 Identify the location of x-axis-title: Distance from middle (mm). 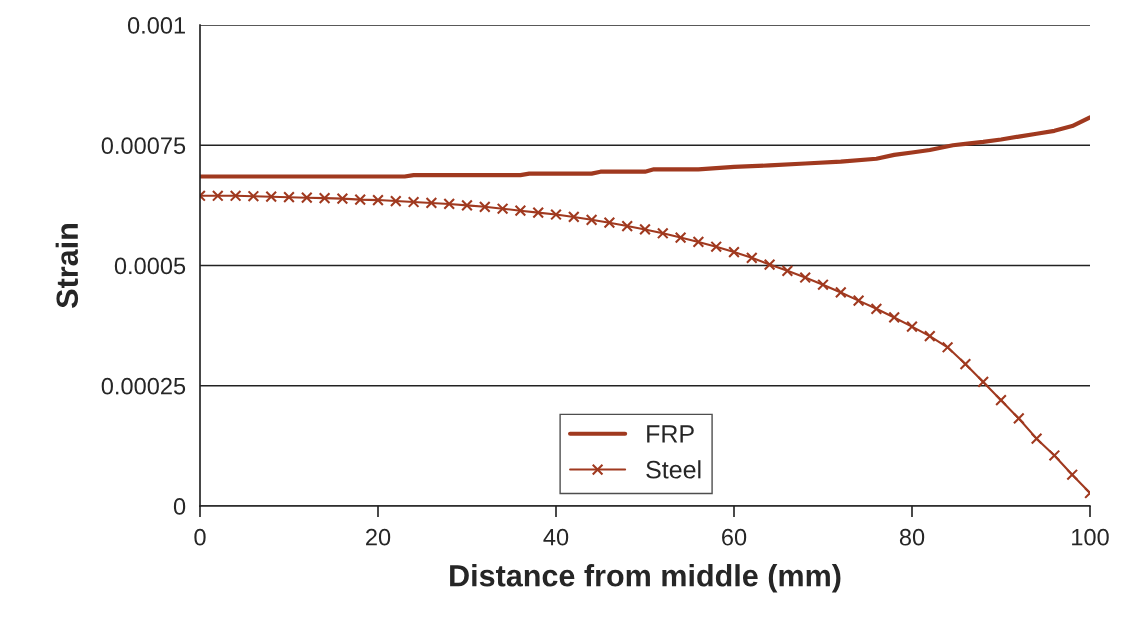
(645, 578).